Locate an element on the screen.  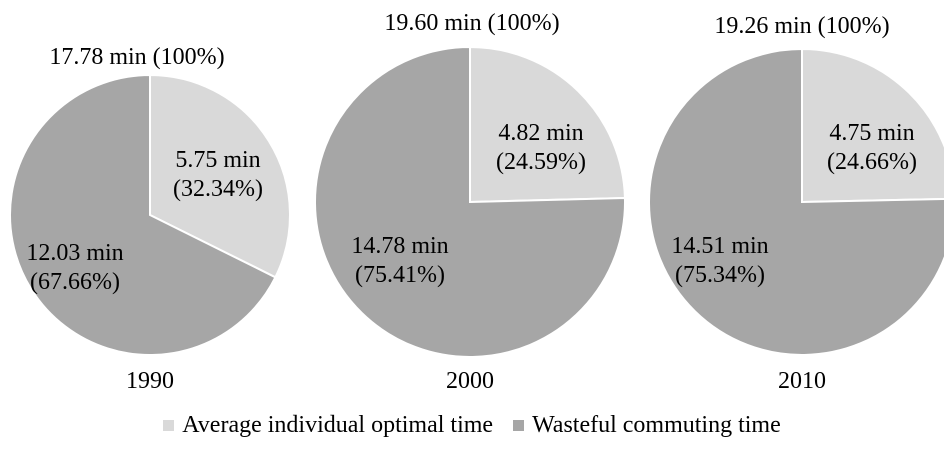
legend-item-optimal: Average individual optimal time is located at coordinates (328, 425).